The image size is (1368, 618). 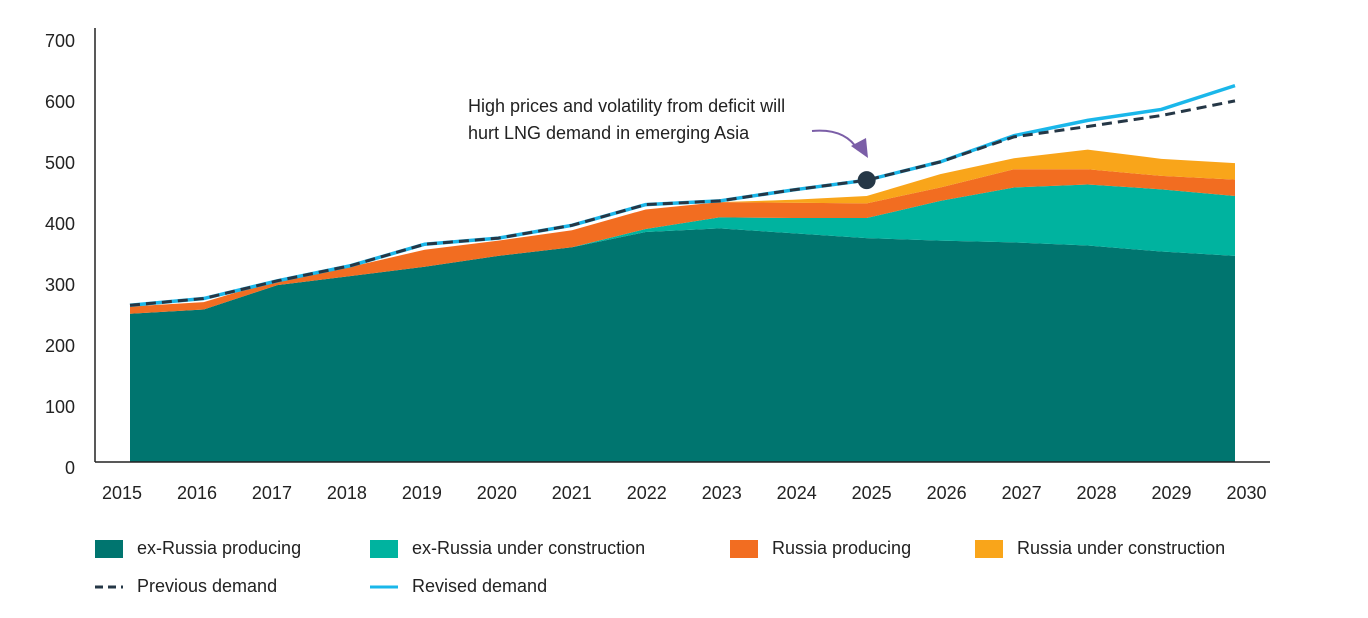 I want to click on legend-label: ex-Russia under construction, so click(x=528, y=548).